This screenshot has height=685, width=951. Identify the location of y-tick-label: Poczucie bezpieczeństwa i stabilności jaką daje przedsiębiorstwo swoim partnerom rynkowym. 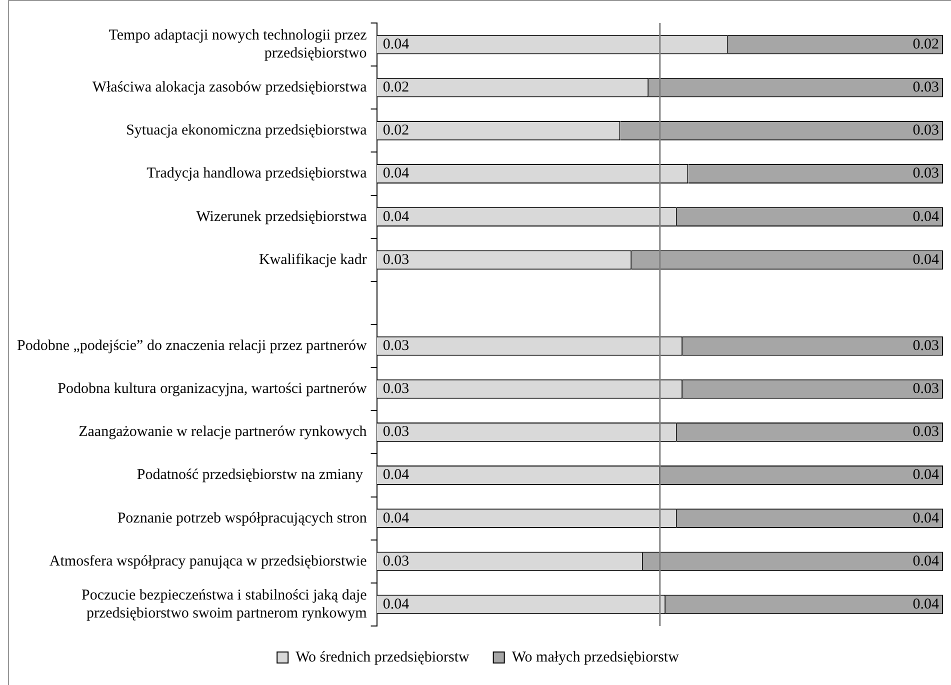
(225, 604).